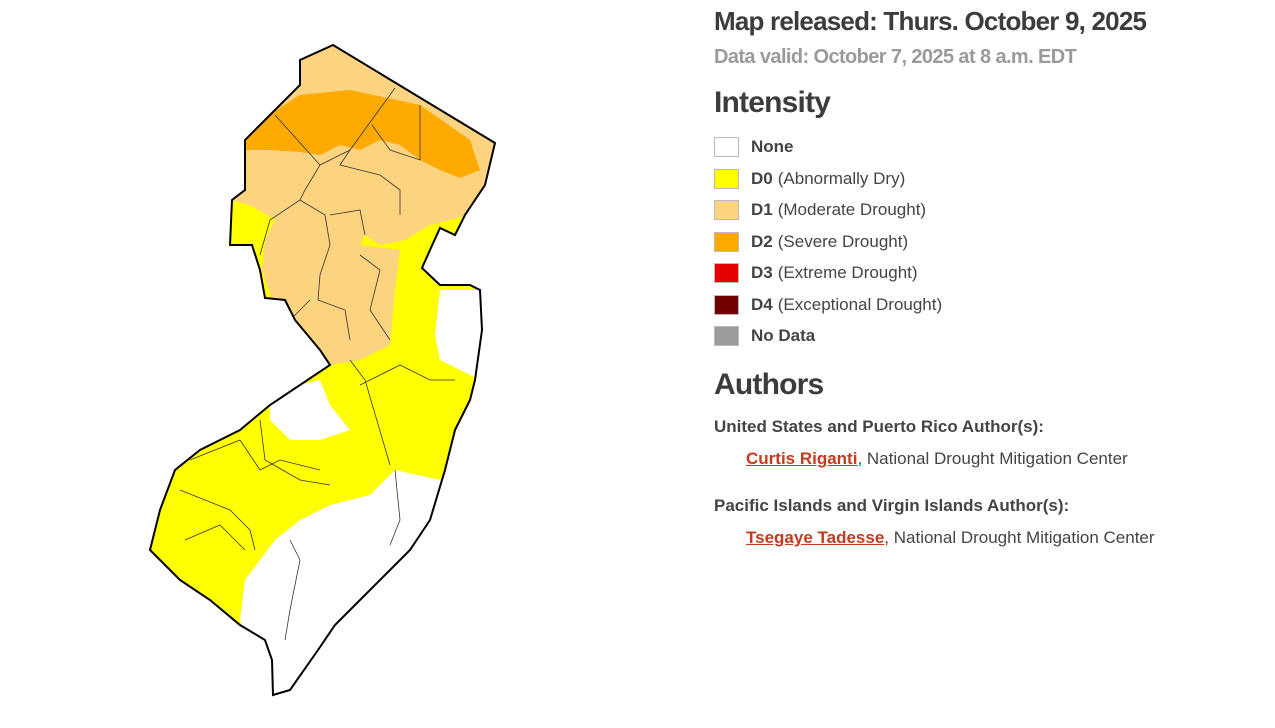 The height and width of the screenshot is (728, 1275). What do you see at coordinates (847, 272) in the screenshot?
I see `legend-description: (Extreme Drought)` at bounding box center [847, 272].